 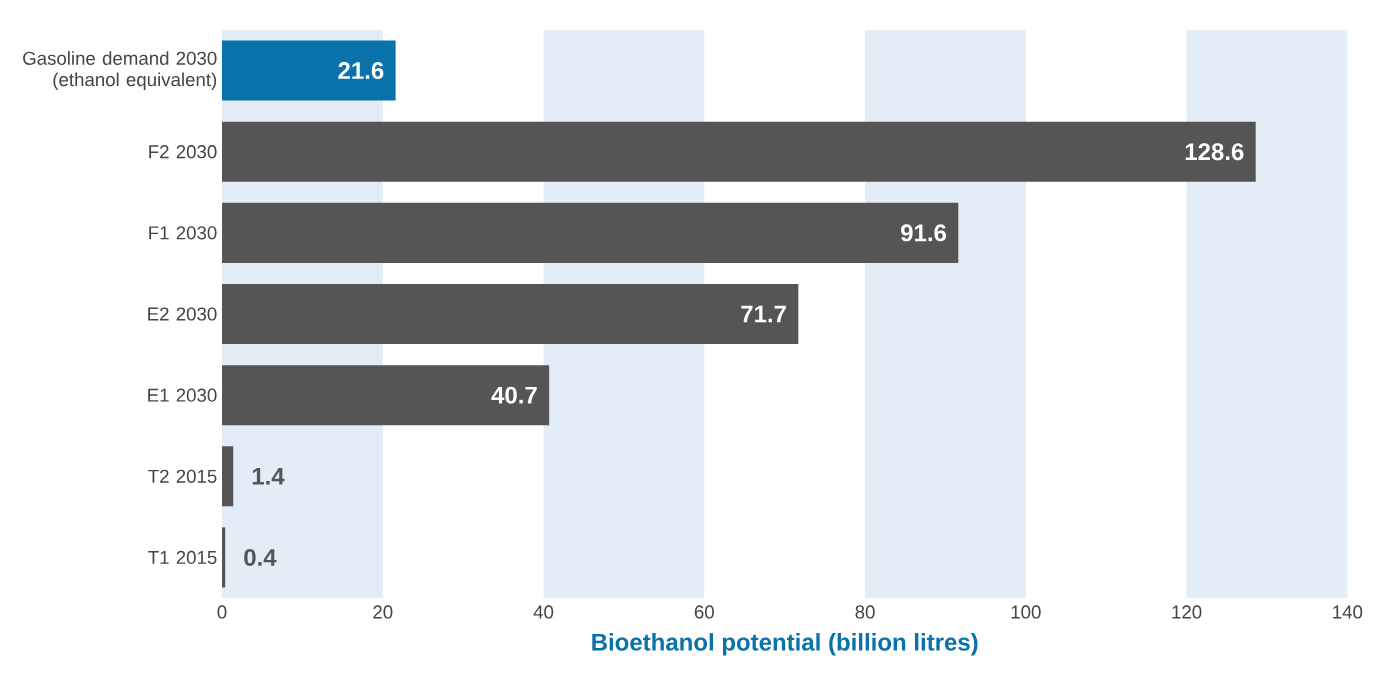 What do you see at coordinates (1214, 152) in the screenshot?
I see `data-label: 128.6` at bounding box center [1214, 152].